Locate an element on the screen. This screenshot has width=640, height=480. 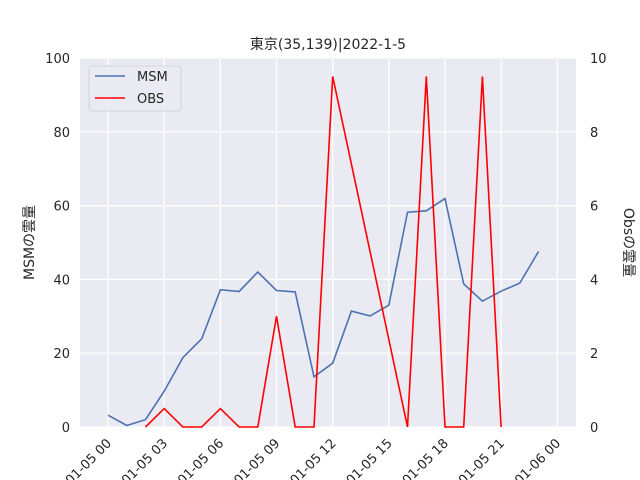
y-tick-label-left: 60 is located at coordinates (61, 207).